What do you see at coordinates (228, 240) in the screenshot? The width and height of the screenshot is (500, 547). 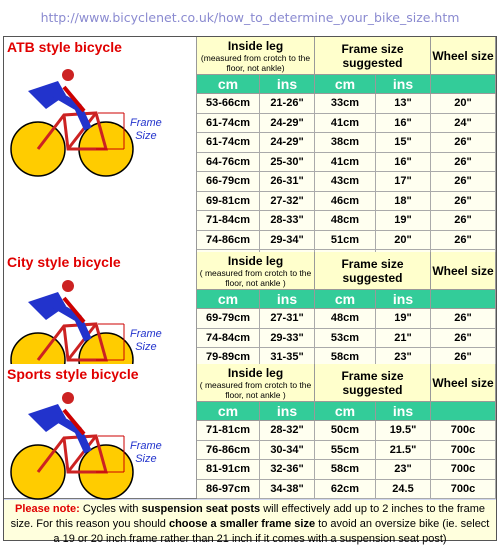 I see `table-cell: 74-86cm` at bounding box center [228, 240].